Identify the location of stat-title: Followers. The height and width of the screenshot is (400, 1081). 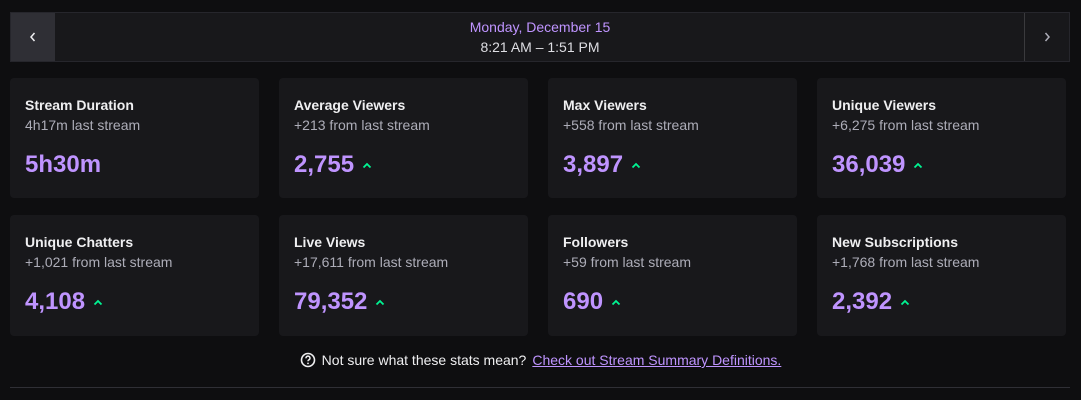
(596, 242).